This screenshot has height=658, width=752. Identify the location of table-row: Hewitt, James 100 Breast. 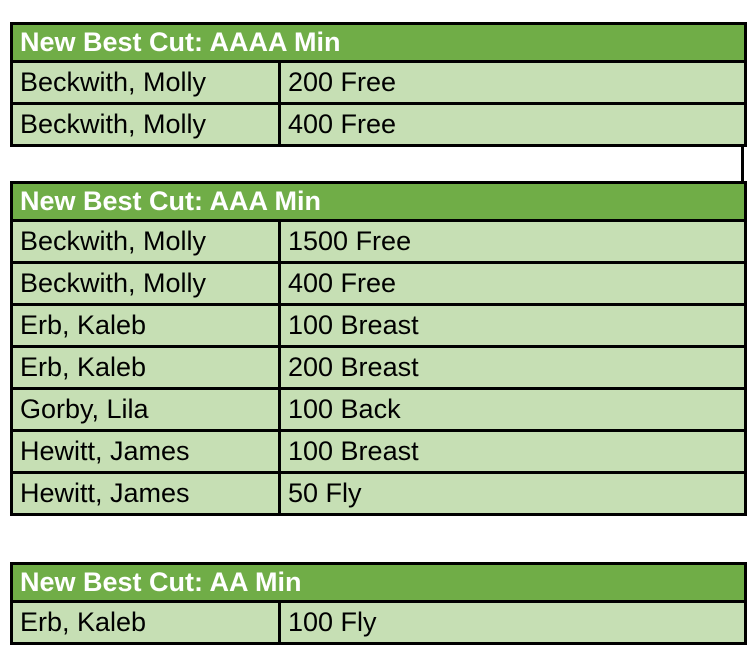
(378, 451).